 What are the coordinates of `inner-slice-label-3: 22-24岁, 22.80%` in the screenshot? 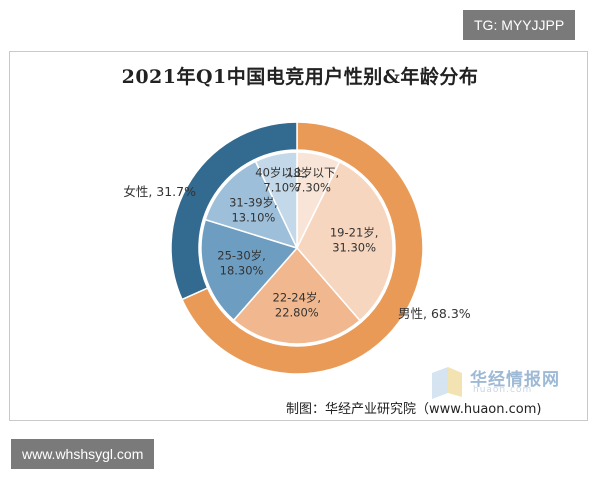 It's located at (297, 305).